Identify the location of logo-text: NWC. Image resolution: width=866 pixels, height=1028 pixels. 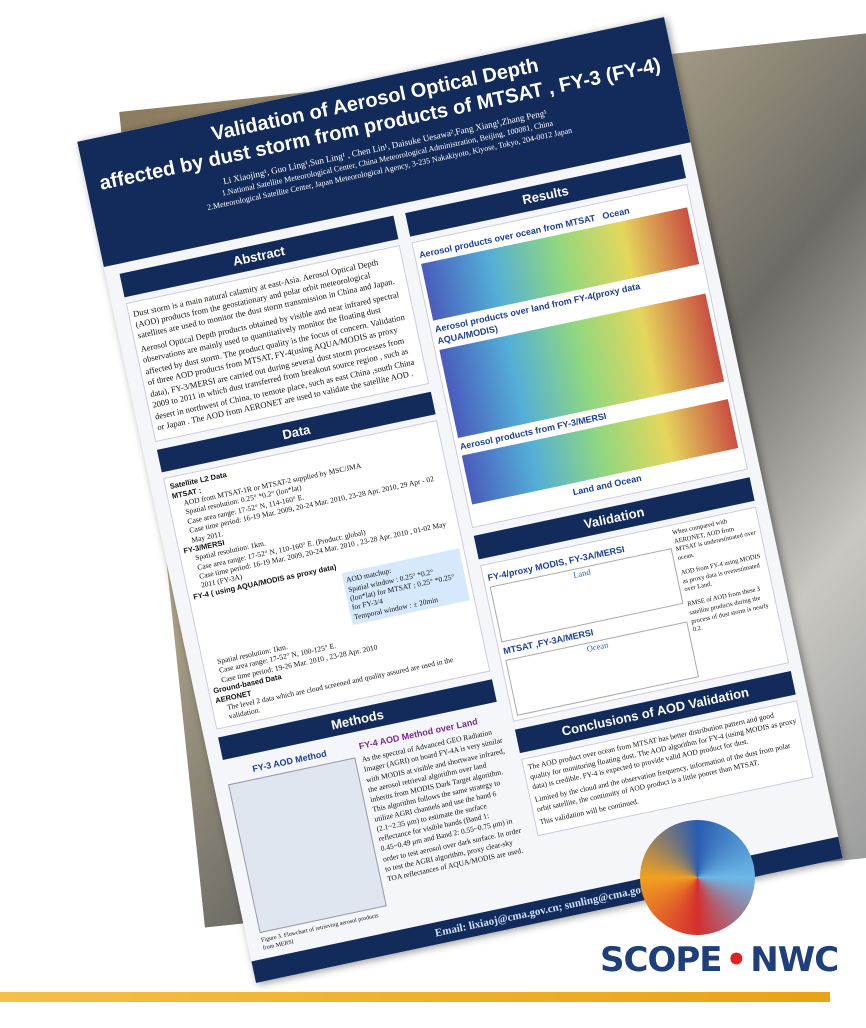
(794, 960).